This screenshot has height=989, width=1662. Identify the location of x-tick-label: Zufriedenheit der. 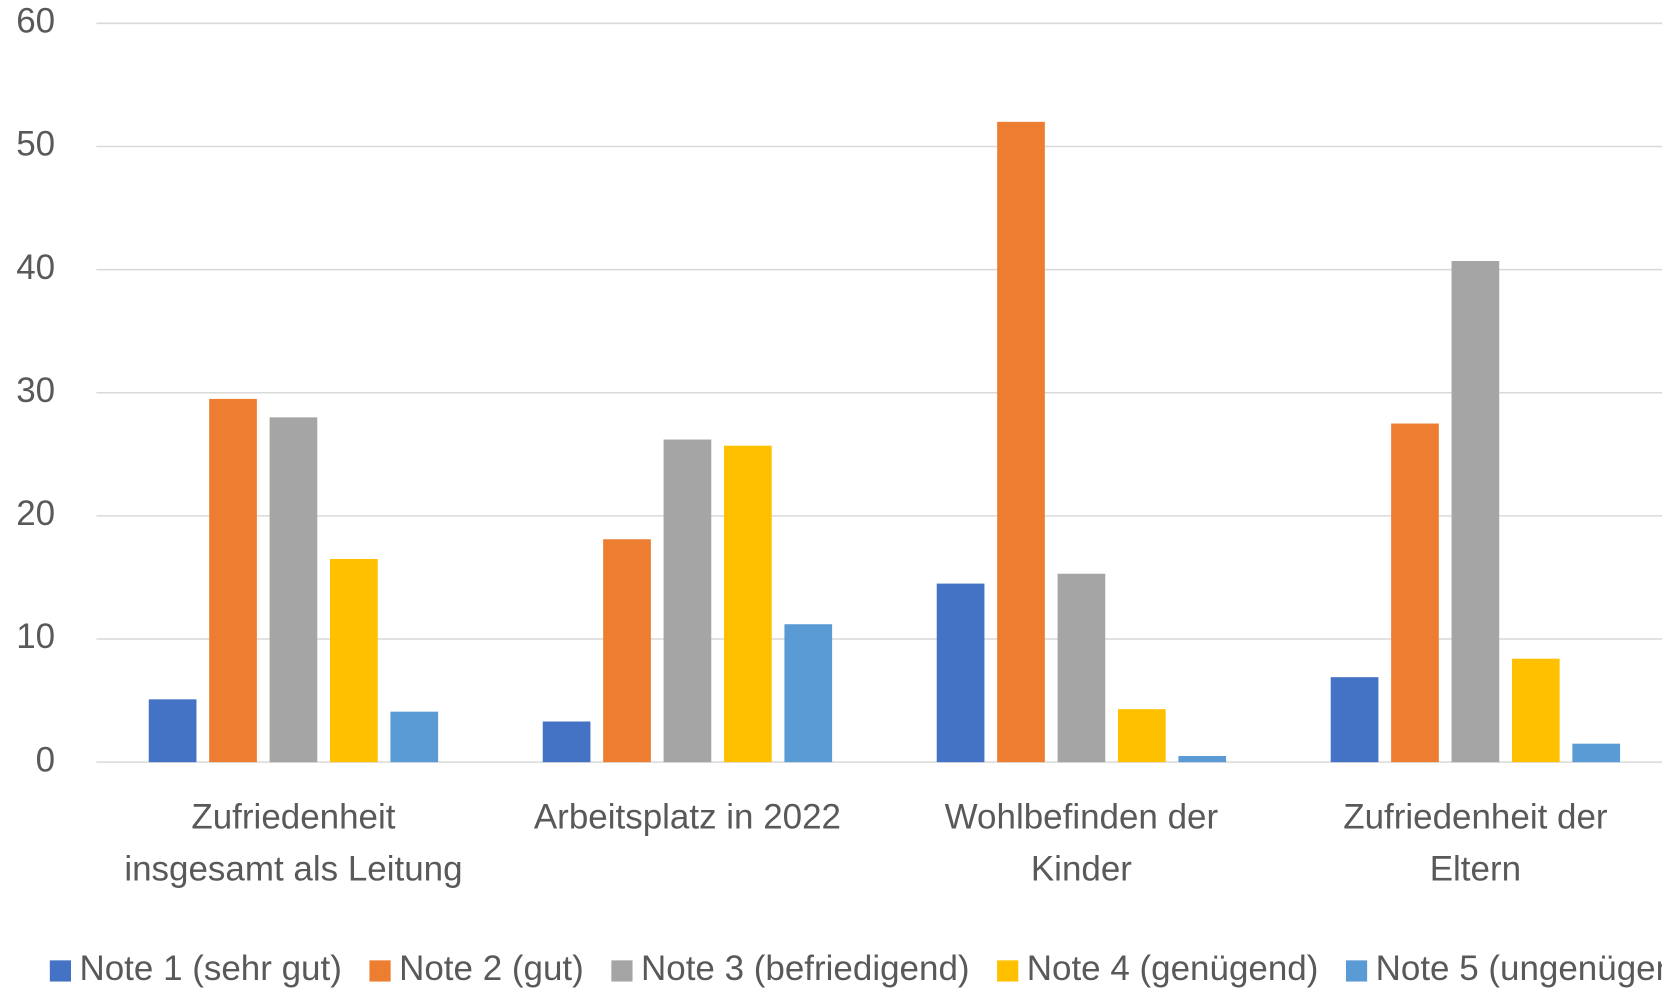
(1475, 817).